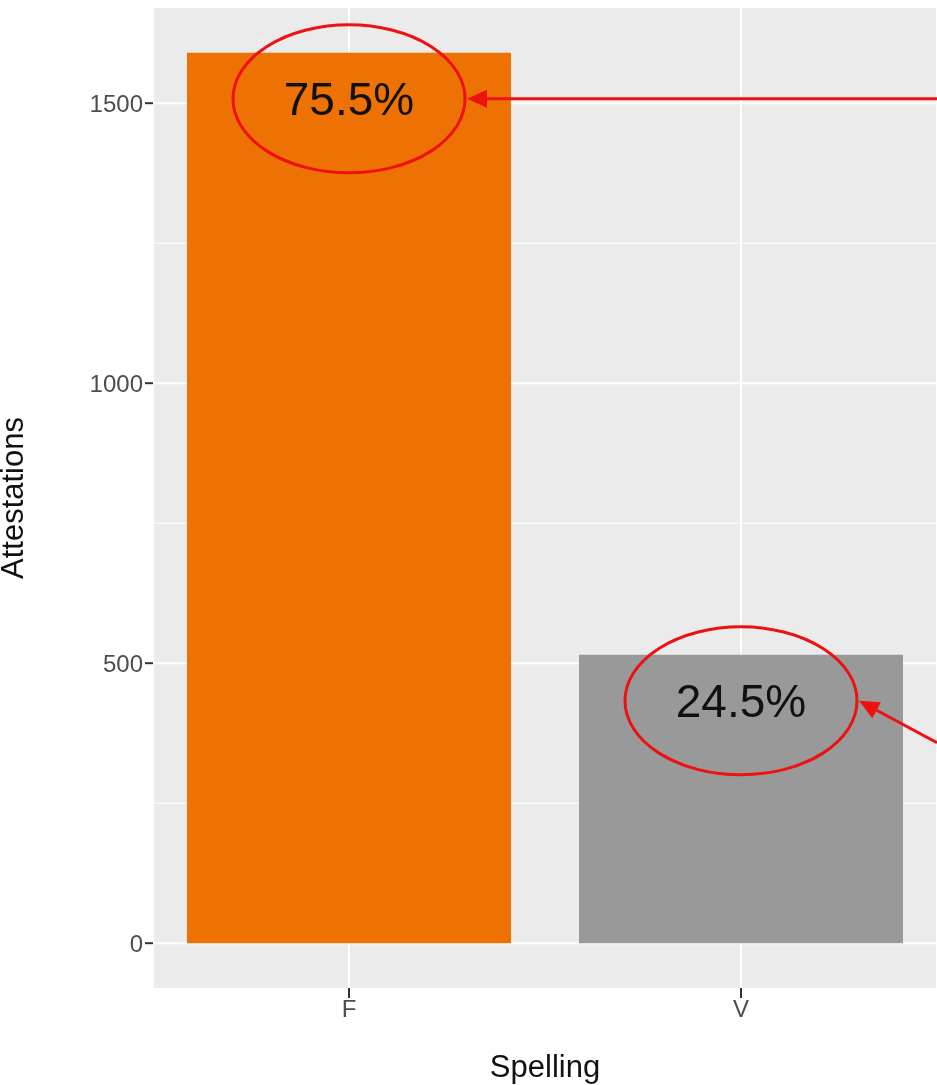 Image resolution: width=937 pixels, height=1085 pixels. I want to click on y-tick-label: 500, so click(122, 663).